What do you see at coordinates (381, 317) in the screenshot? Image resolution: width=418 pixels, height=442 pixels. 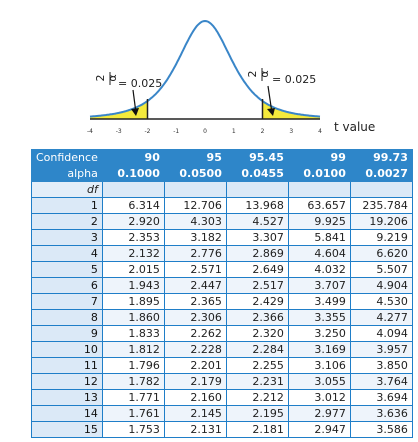 I see `critical-value-cell: 4.277` at bounding box center [381, 317].